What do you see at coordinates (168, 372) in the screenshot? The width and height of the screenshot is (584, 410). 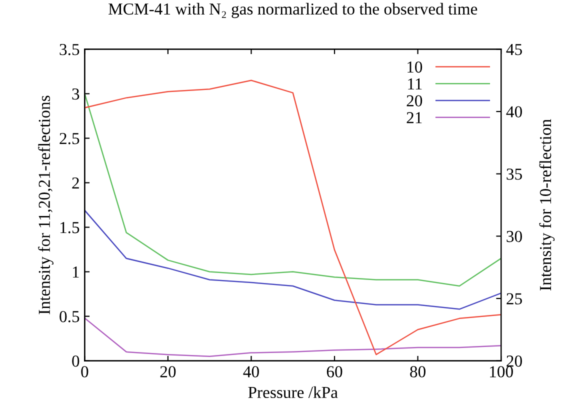 I see `x-tick-label: 20` at bounding box center [168, 372].